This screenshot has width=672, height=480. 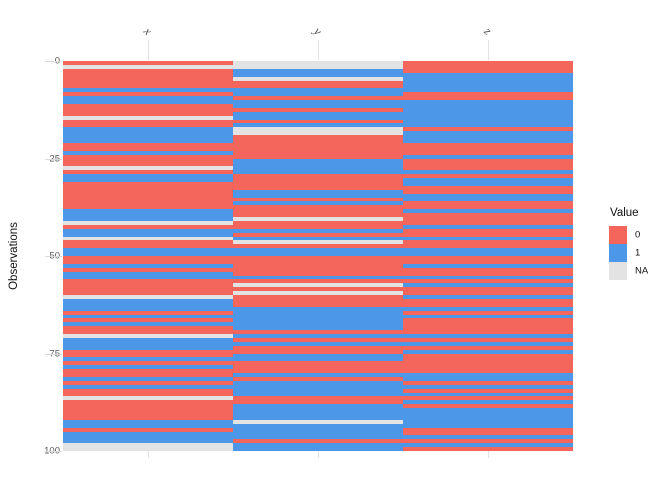 What do you see at coordinates (642, 271) in the screenshot?
I see `legend-label: NA` at bounding box center [642, 271].